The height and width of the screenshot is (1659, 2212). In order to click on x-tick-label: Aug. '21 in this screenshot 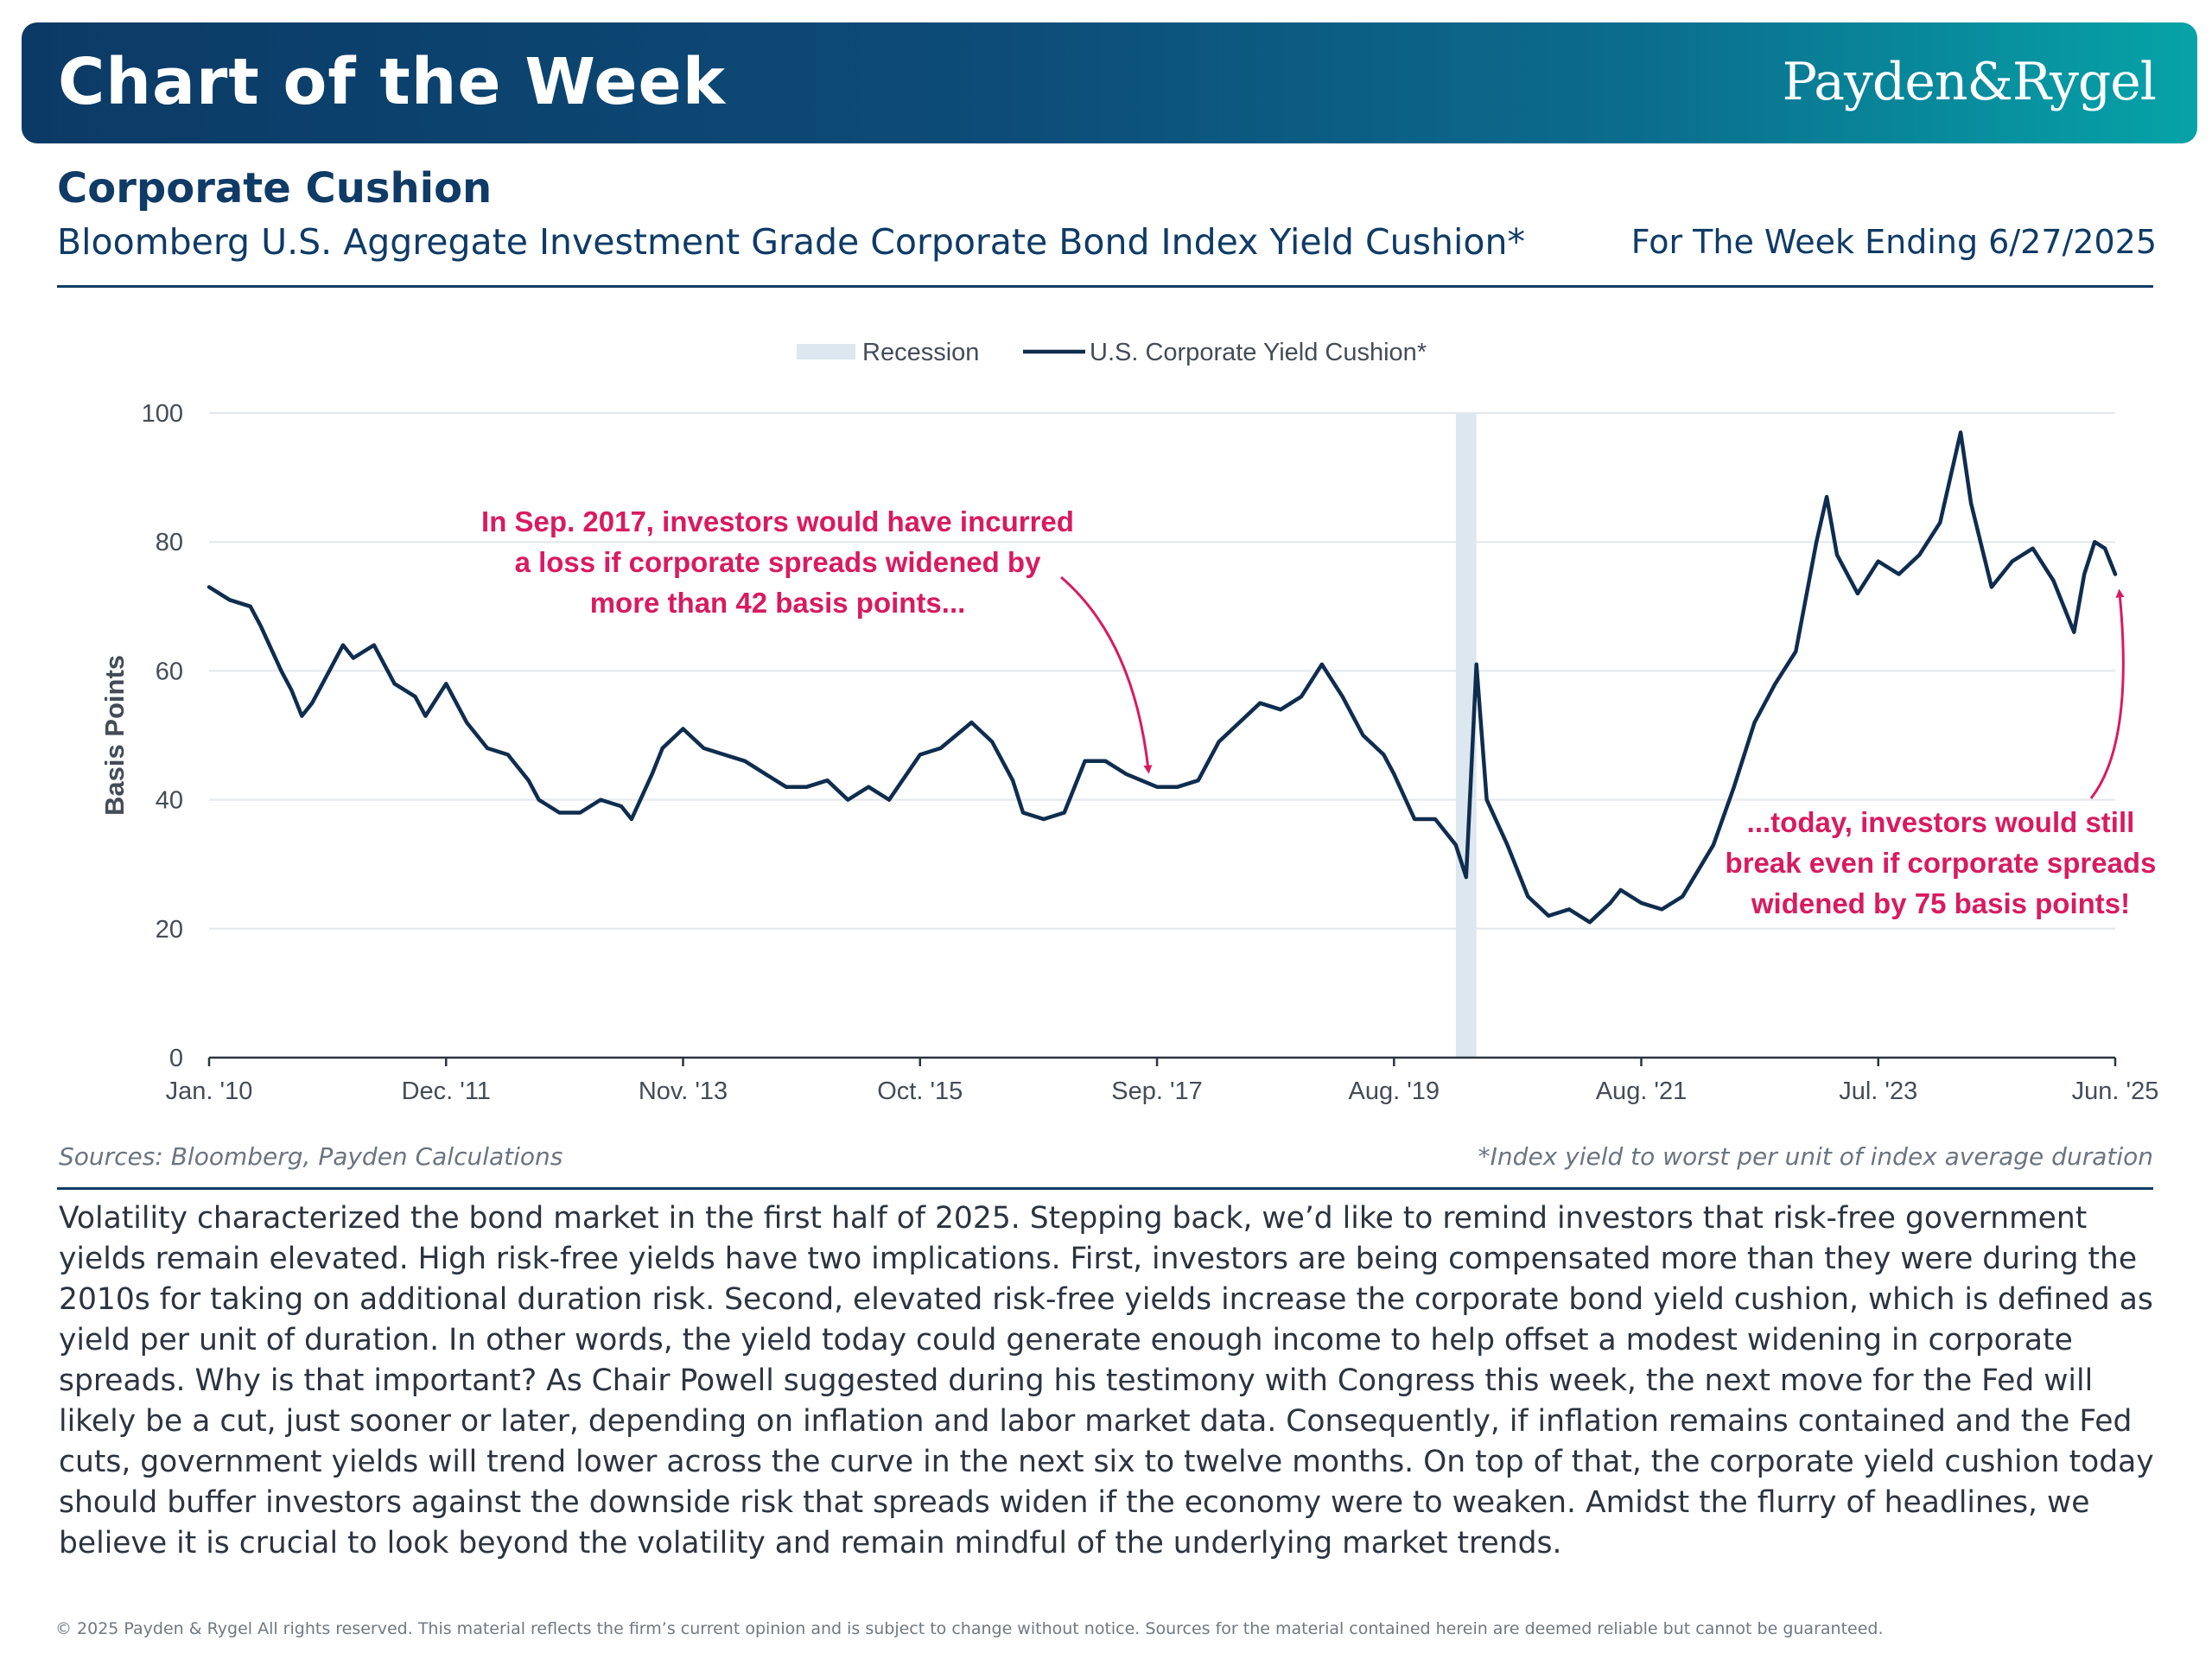, I will do `click(1642, 1091)`.